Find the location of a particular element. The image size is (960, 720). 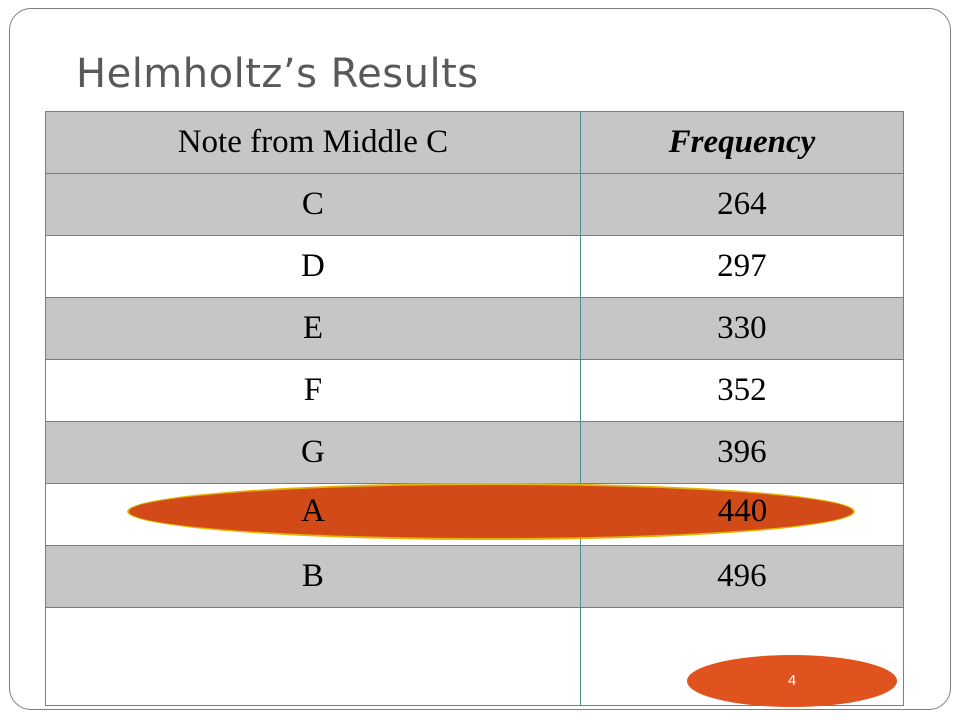

frequency-cell: 330 is located at coordinates (742, 328).